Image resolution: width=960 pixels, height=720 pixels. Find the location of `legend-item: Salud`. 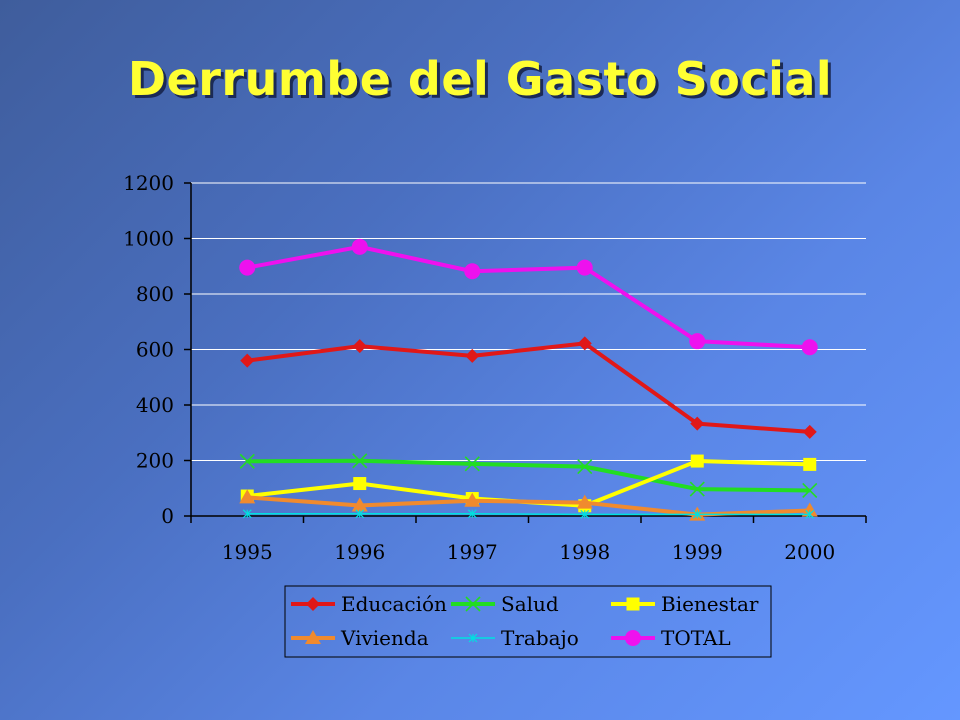

legend-item: Salud is located at coordinates (505, 604).